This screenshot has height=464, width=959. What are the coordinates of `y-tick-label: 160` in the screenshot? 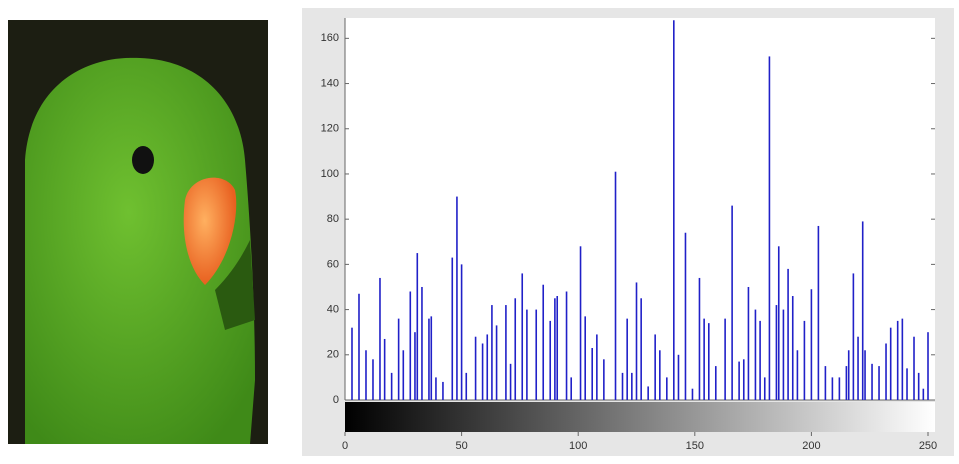 It's located at (330, 38).